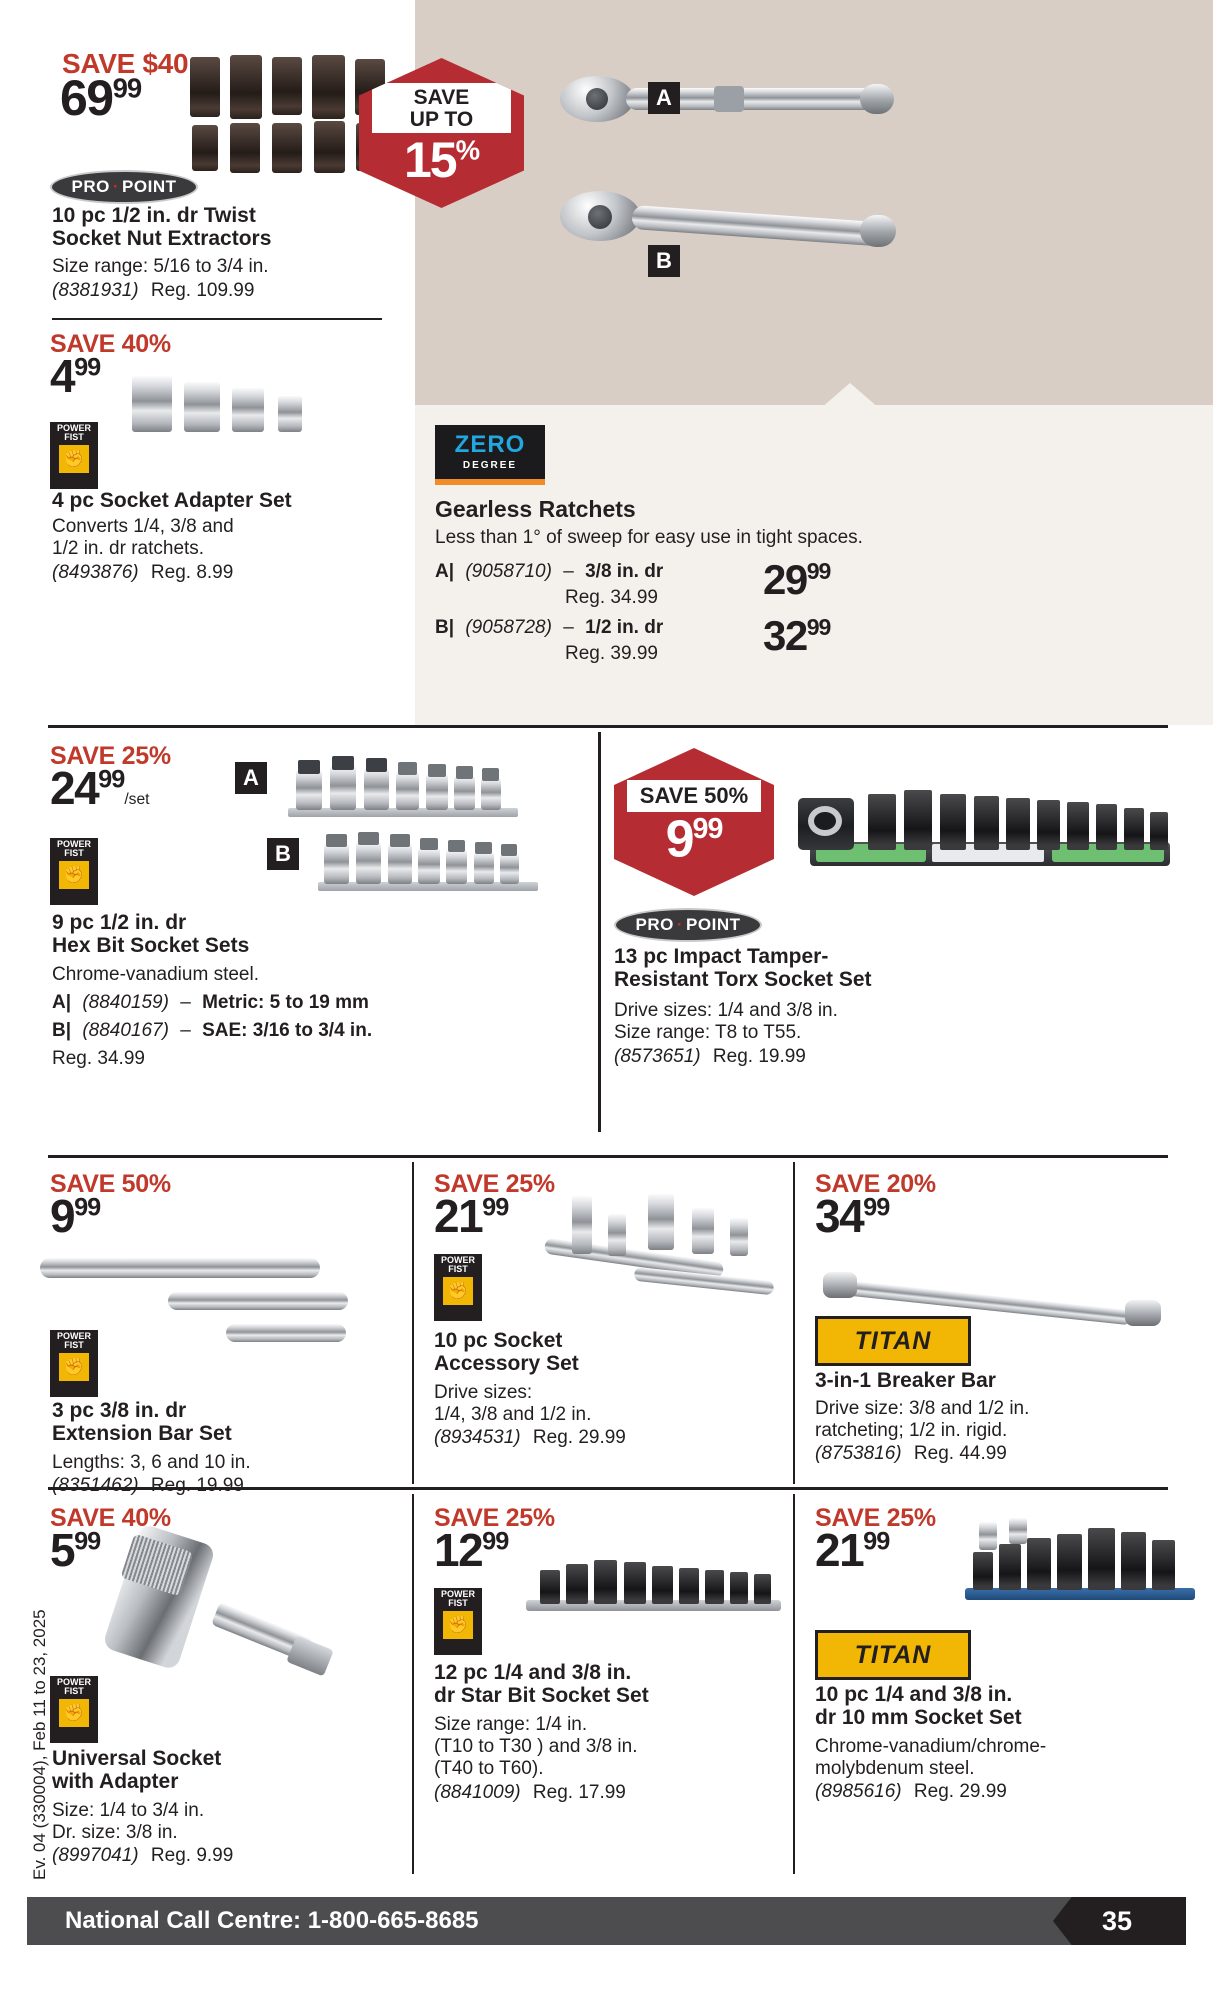 The image size is (1213, 2000). Describe the element at coordinates (852, 1550) in the screenshot. I see `price: 2199` at that location.